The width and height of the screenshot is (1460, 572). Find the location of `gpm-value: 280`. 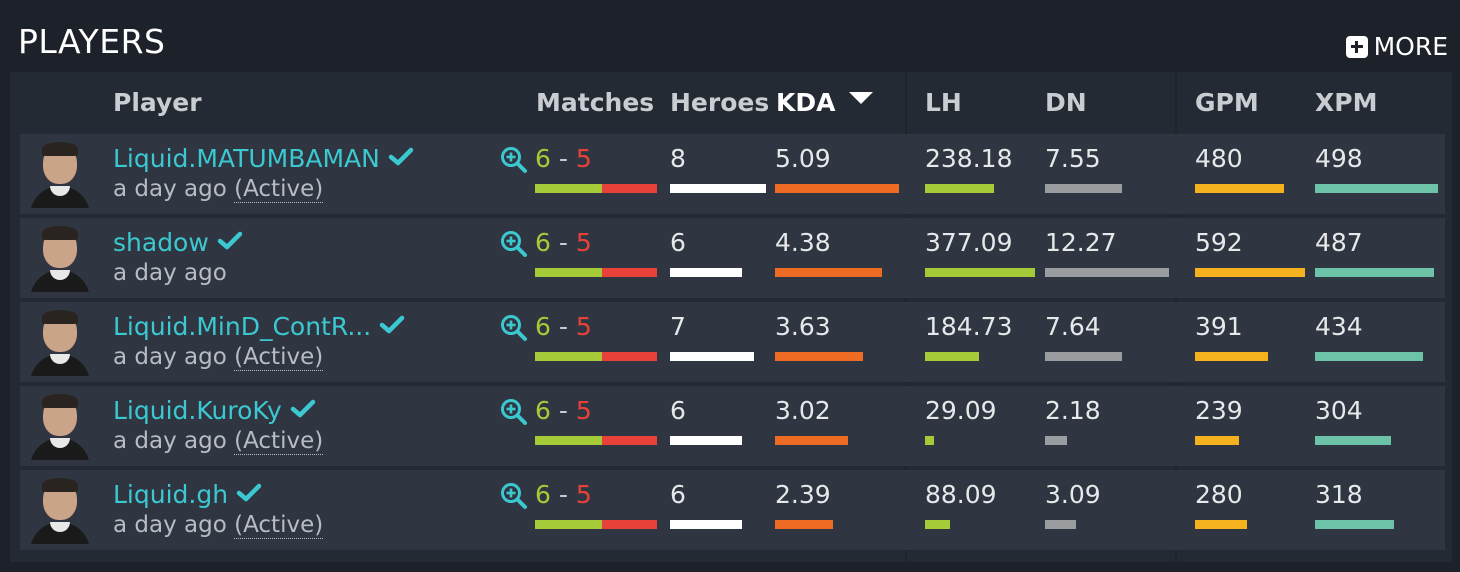

gpm-value: 280 is located at coordinates (1219, 494).